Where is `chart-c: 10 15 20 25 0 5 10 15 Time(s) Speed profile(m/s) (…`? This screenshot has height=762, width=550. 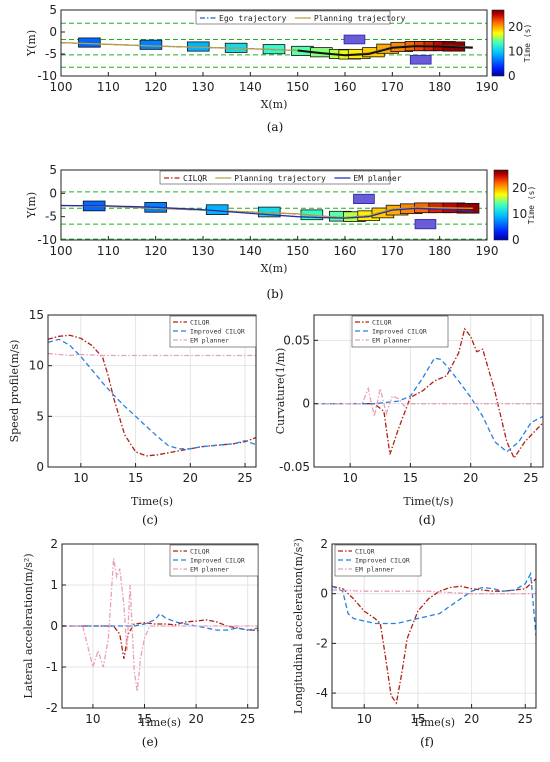 chart-c: 10 15 20 25 0 5 10 15 Time(s) Speed profile(m/s) (… is located at coordinates (132, 417).